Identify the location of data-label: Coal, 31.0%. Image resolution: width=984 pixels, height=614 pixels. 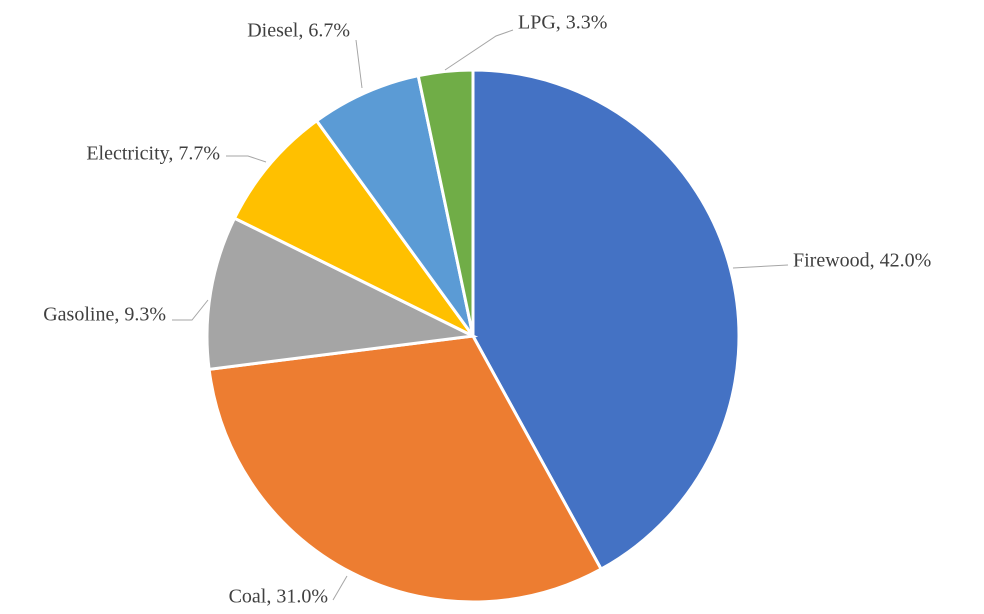
(278, 597).